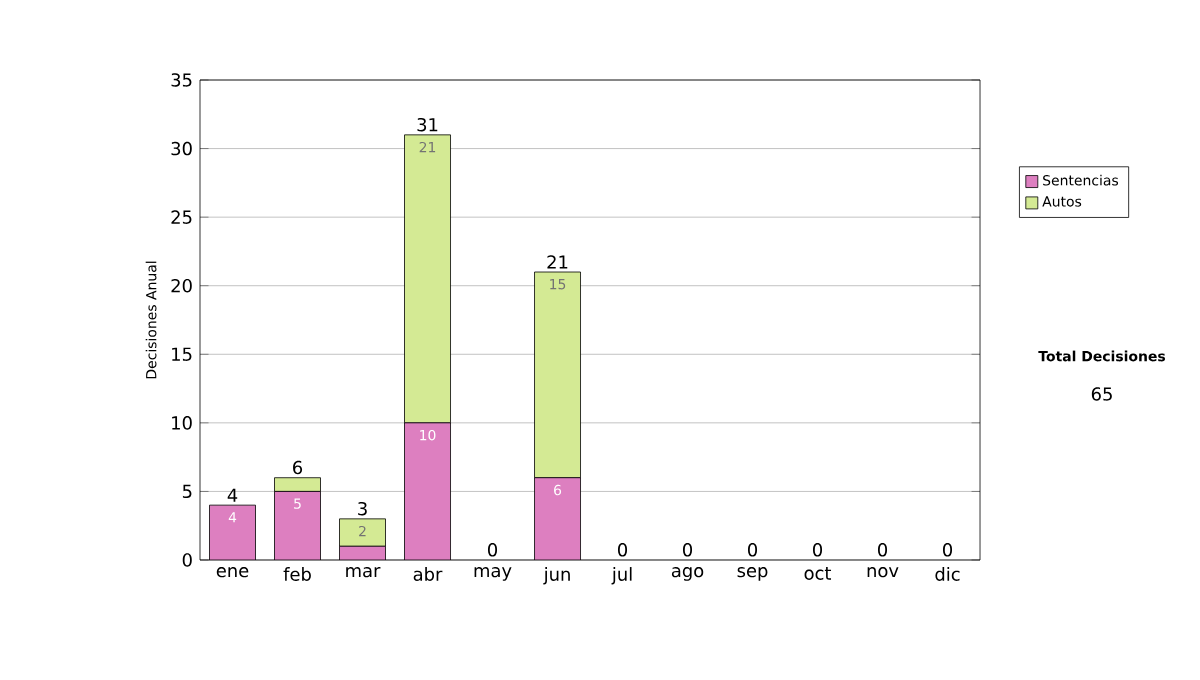  Describe the element at coordinates (1101, 394) in the screenshot. I see `text: 65` at that location.